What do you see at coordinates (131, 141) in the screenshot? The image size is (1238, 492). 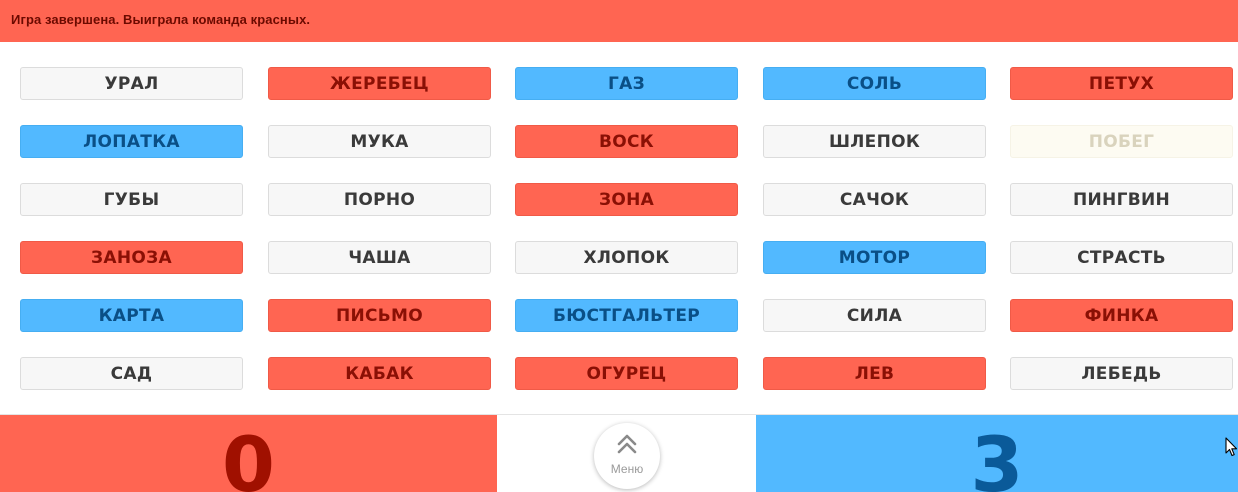 I see `word-card: ЛОПАТКА` at bounding box center [131, 141].